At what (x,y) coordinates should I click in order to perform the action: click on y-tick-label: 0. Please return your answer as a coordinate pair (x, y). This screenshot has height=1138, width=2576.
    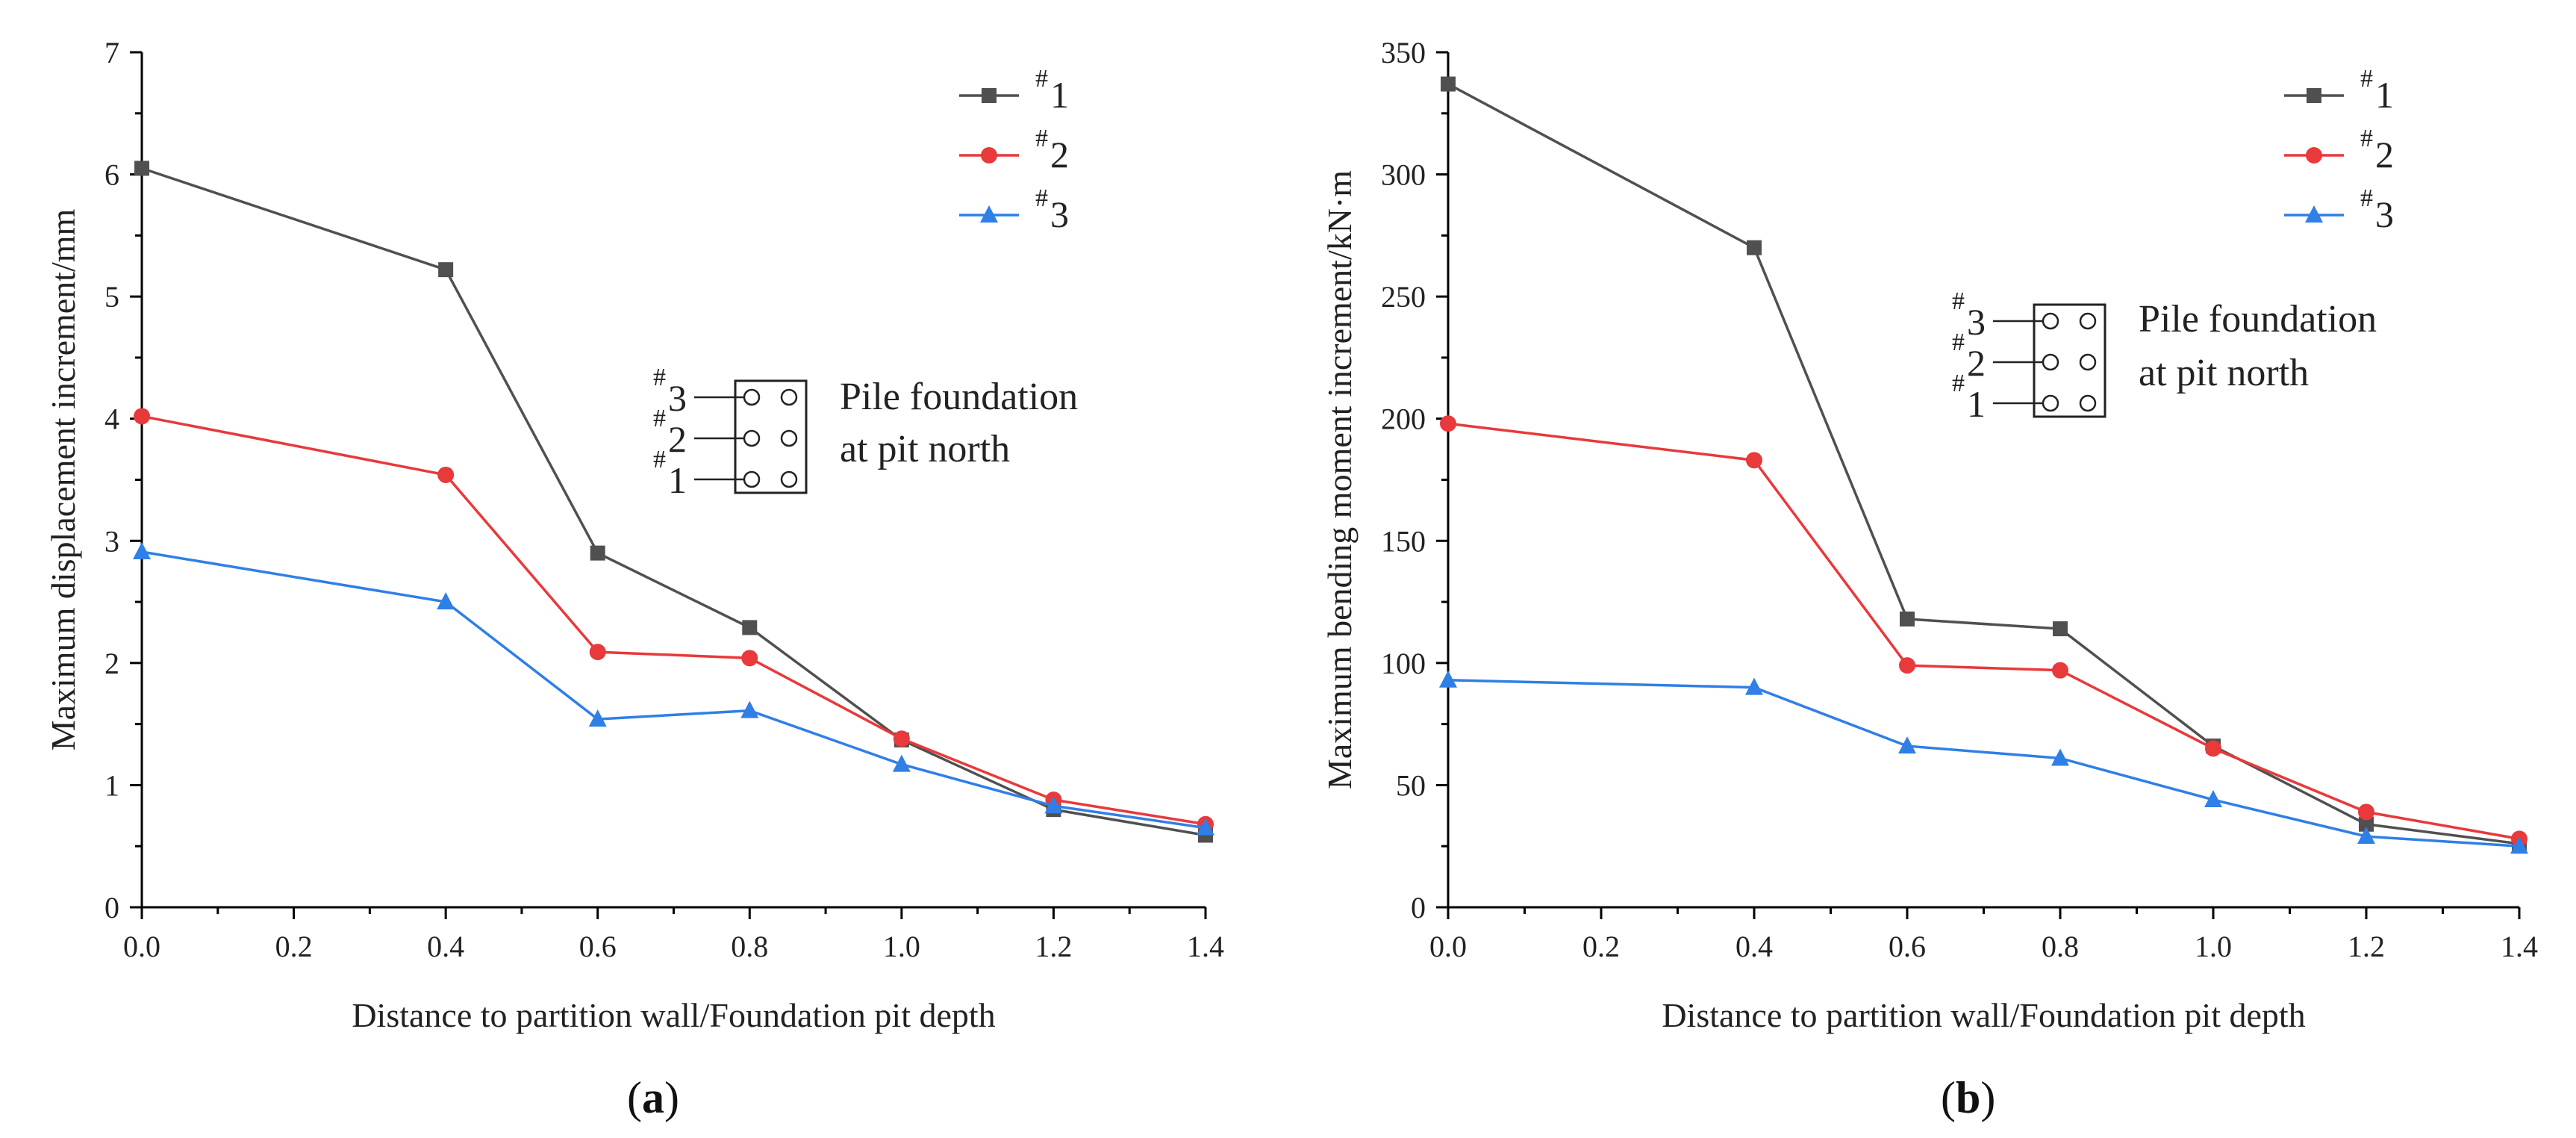
    Looking at the image, I should click on (112, 907).